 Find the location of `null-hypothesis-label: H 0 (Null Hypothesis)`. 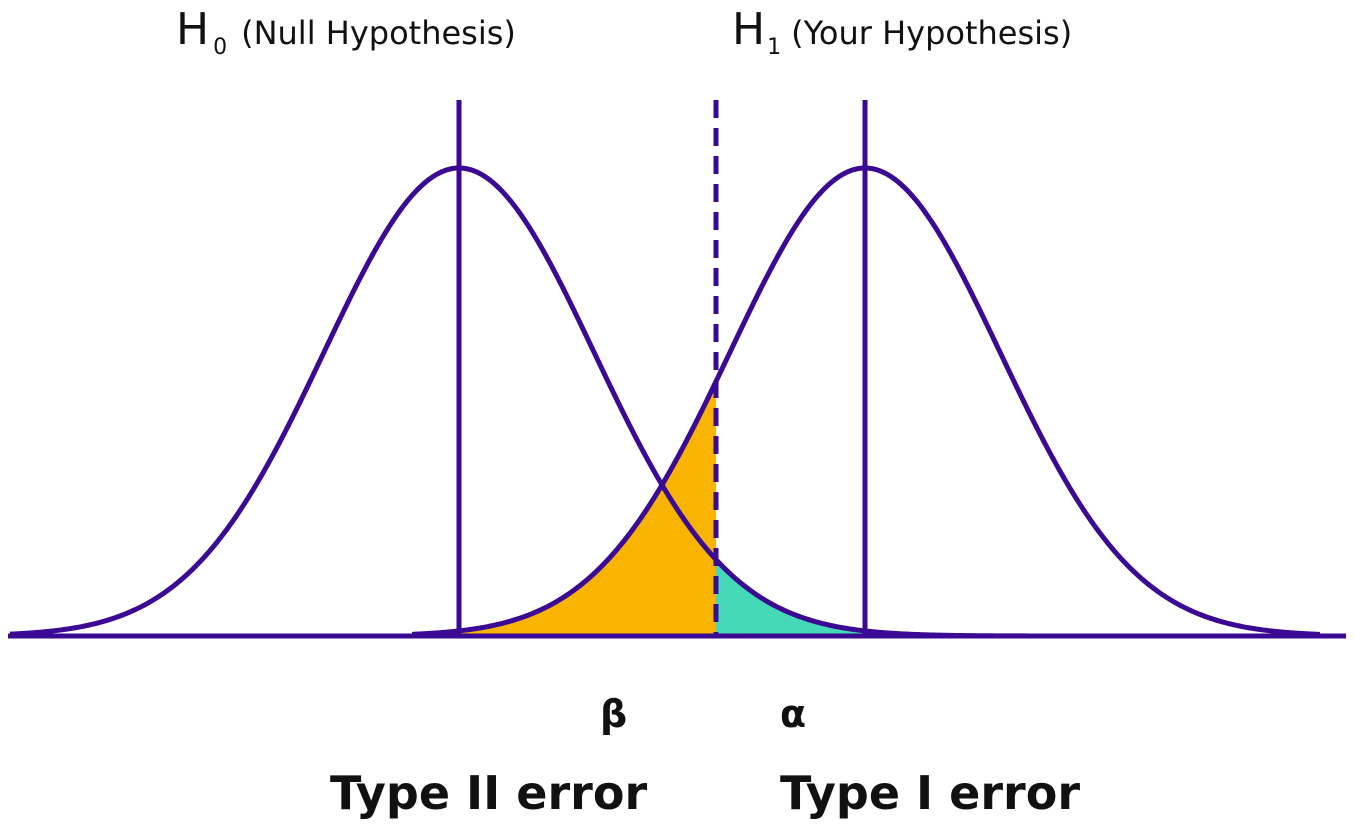

null-hypothesis-label: H 0 (Null Hypothesis) is located at coordinates (346, 32).